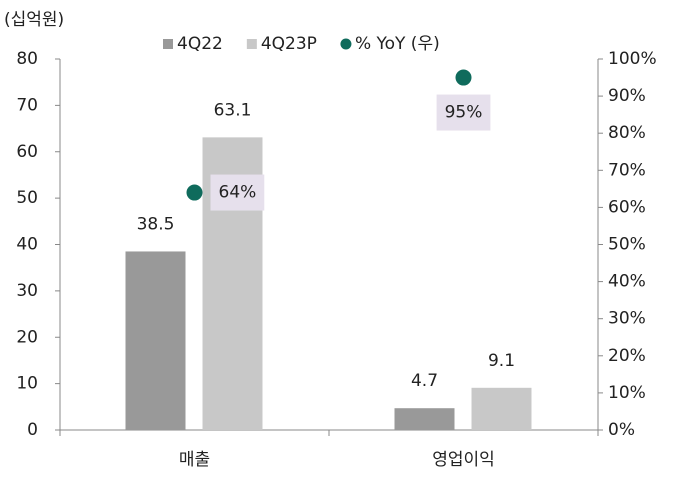  I want to click on y-tick-label: 70, so click(27, 105).